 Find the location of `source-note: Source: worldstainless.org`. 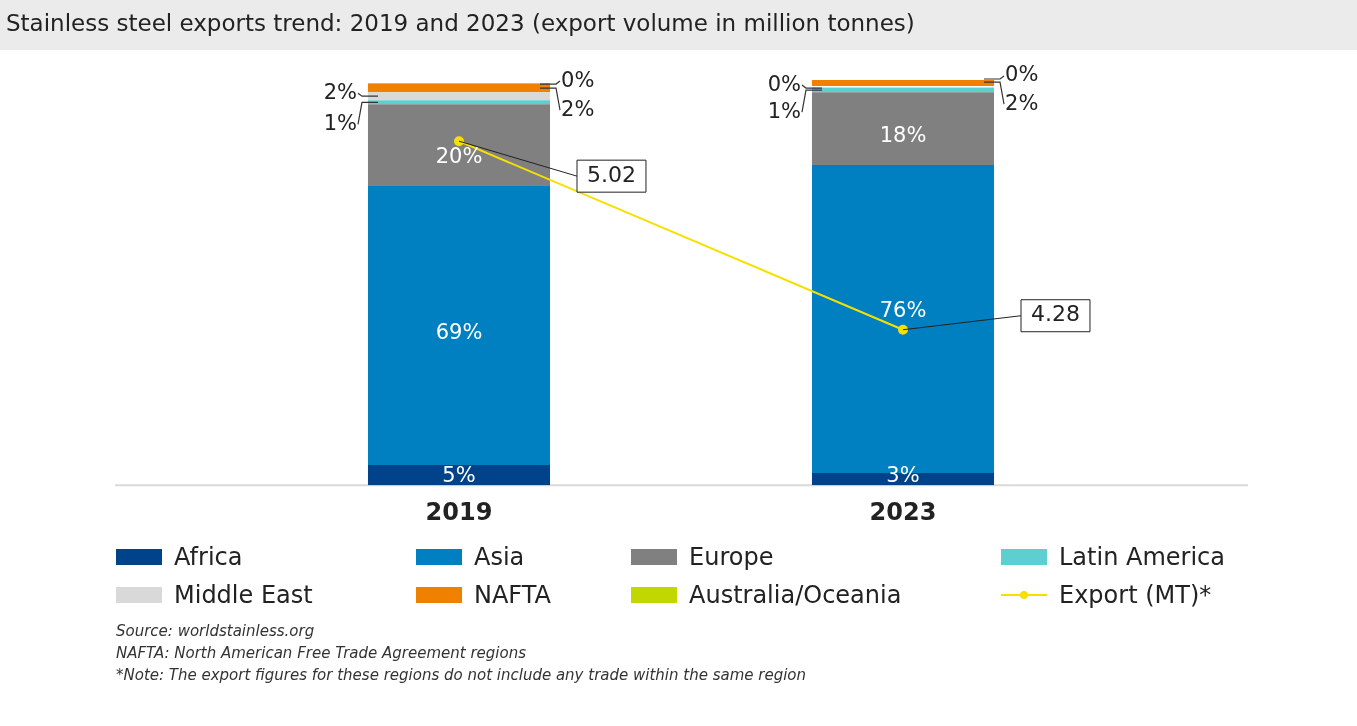

source-note: Source: worldstainless.org is located at coordinates (216, 631).